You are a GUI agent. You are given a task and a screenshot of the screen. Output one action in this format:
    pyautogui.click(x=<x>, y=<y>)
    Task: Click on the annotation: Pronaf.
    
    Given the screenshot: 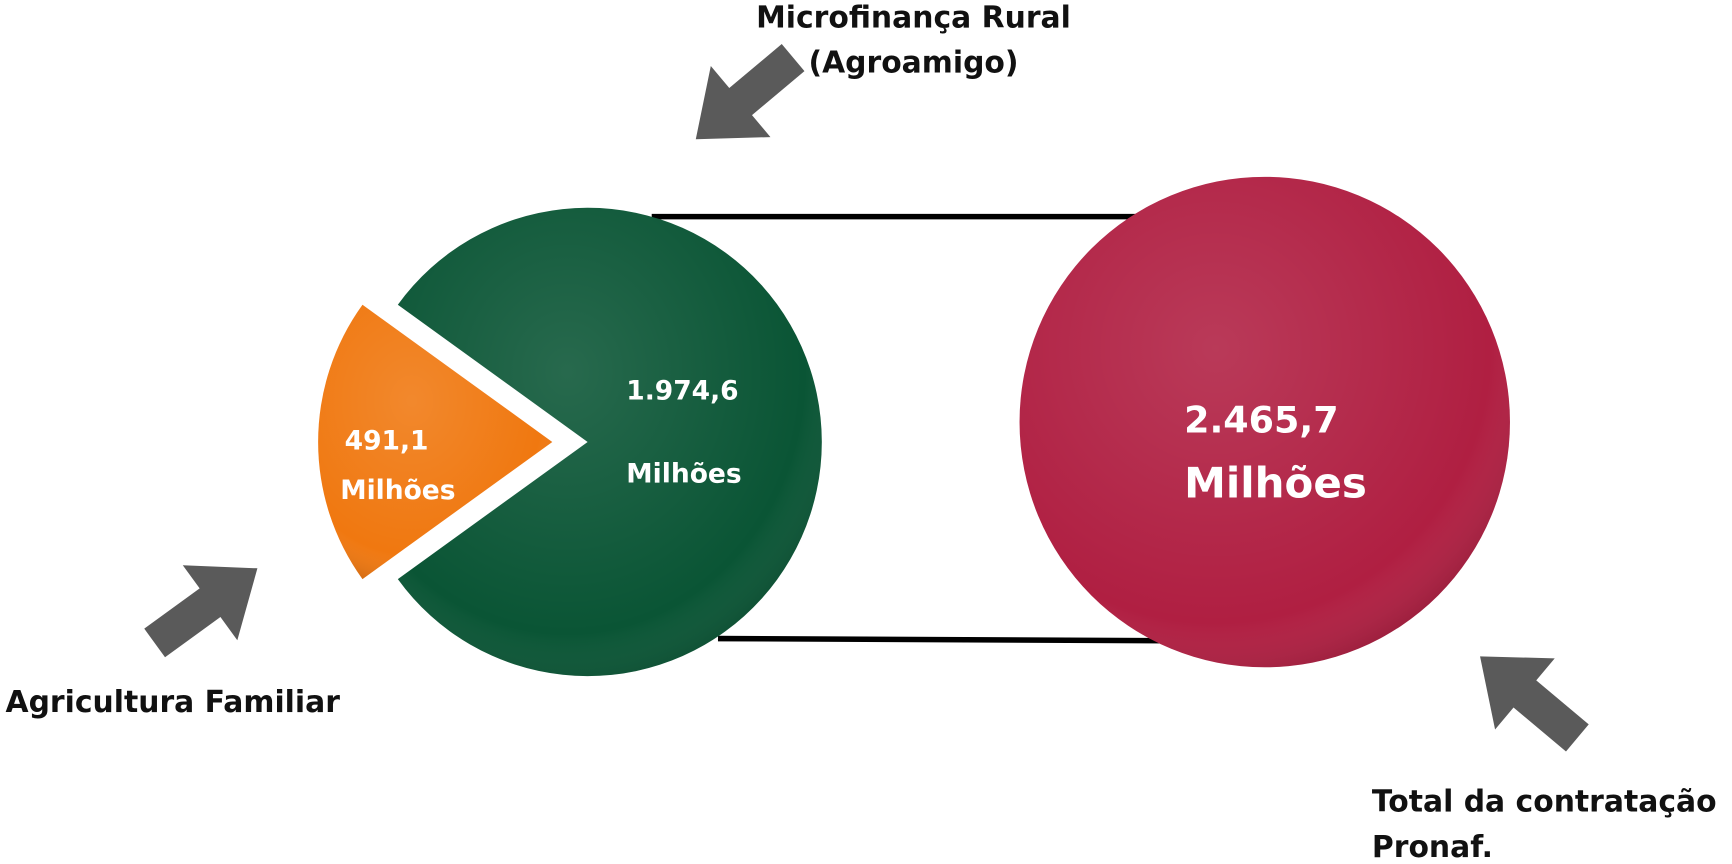 What is the action you would take?
    pyautogui.click(x=1432, y=847)
    